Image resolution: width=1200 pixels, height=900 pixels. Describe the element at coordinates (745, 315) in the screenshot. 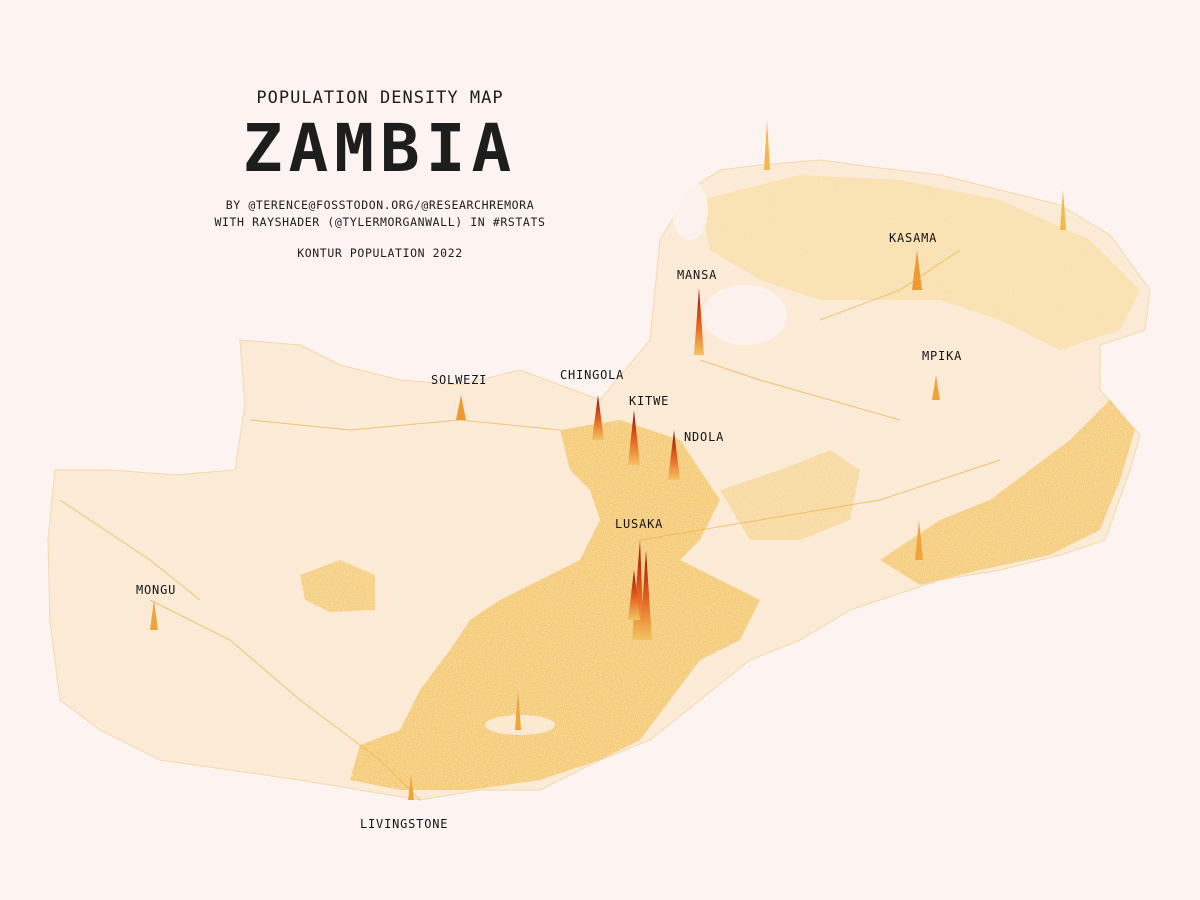

I see `lake-bangweulu` at that location.